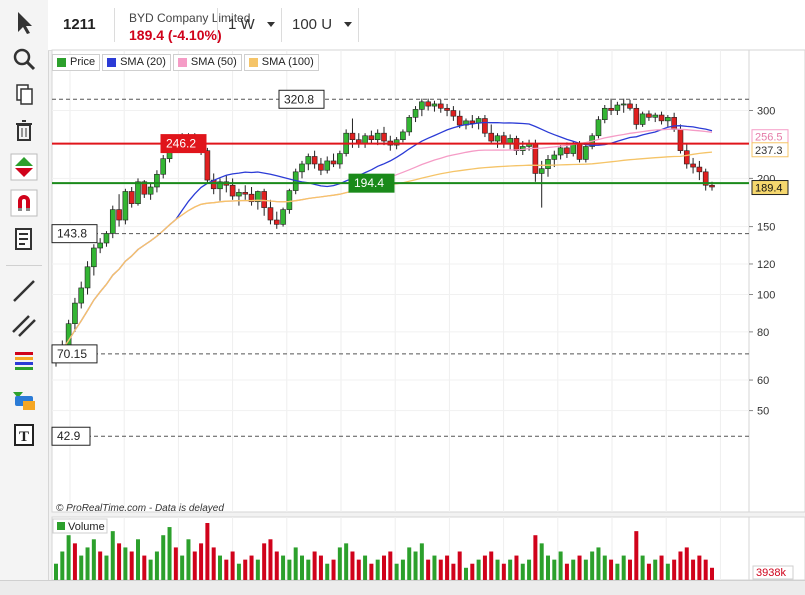 The height and width of the screenshot is (595, 805). I want to click on text-tool-icon: T, so click(24, 435).